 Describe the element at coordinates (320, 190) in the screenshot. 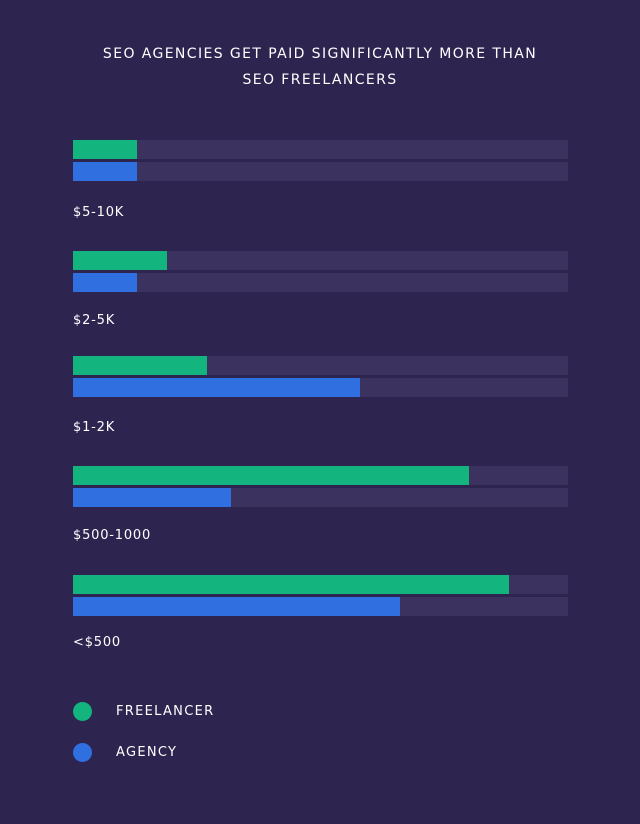

I see `bar-group-1: $5-10K` at that location.